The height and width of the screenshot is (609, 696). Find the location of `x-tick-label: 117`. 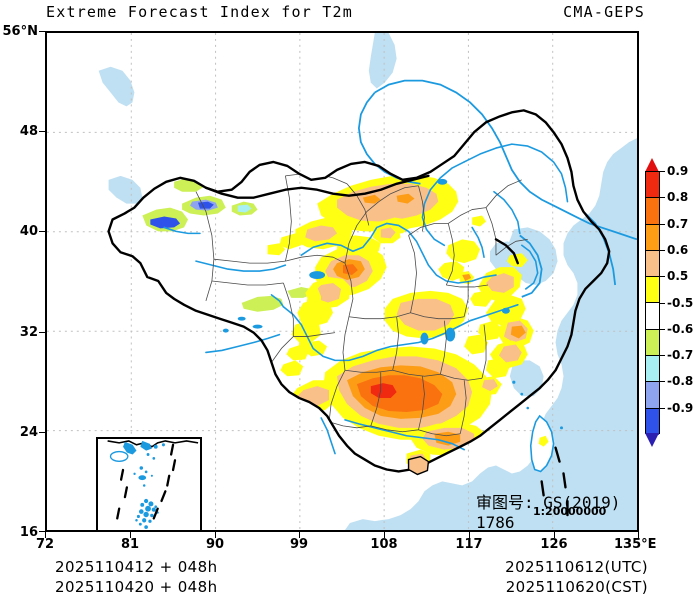

x-tick-label: 117 is located at coordinates (469, 544).